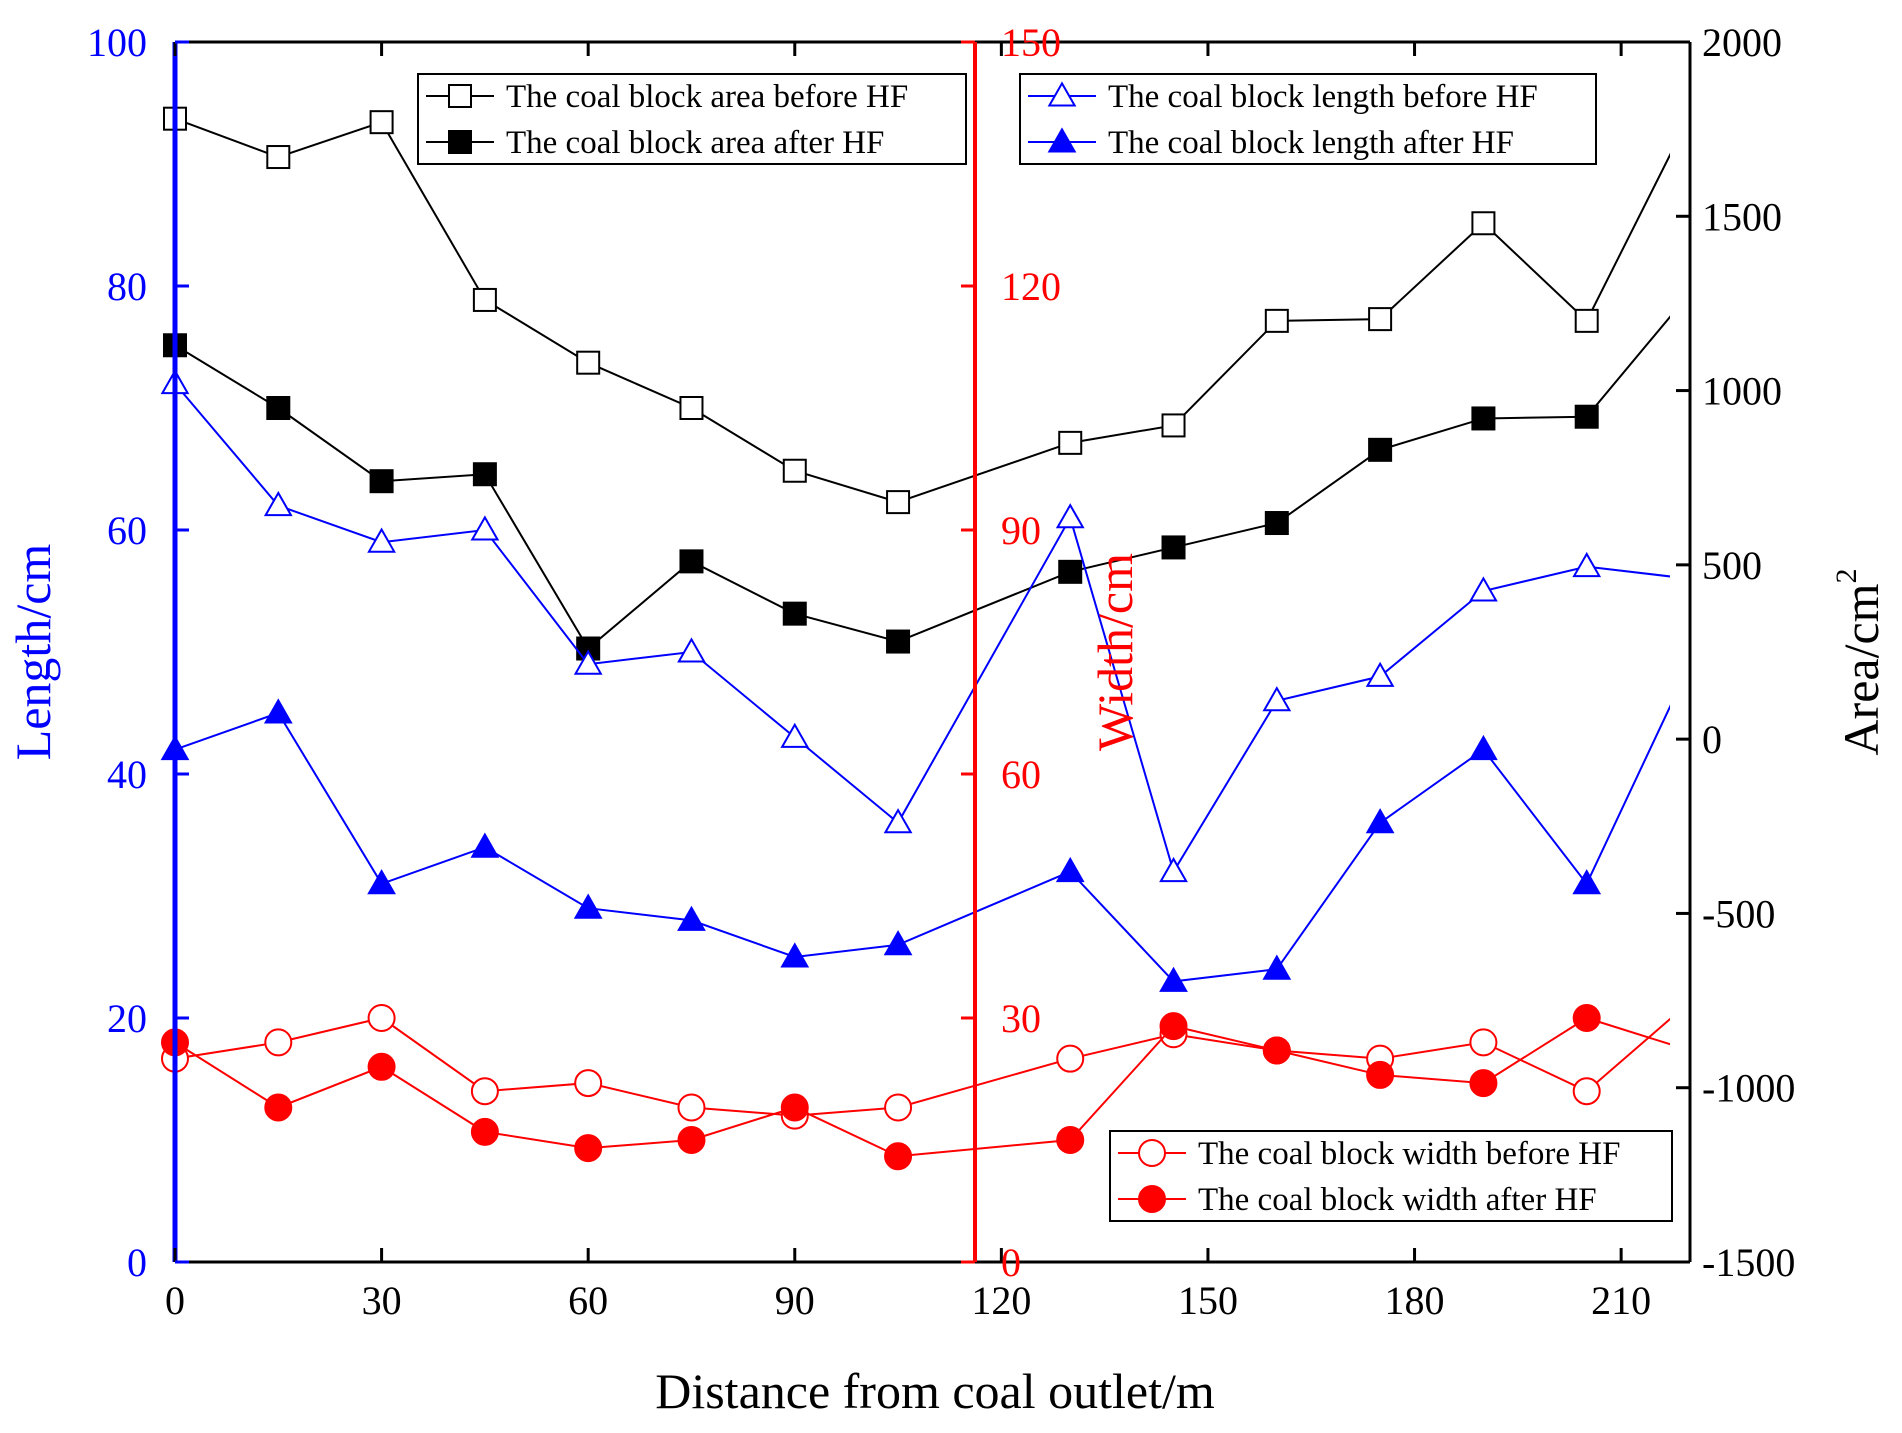 This screenshot has width=1902, height=1433. I want to click on x-tick-label: 150, so click(1208, 1300).